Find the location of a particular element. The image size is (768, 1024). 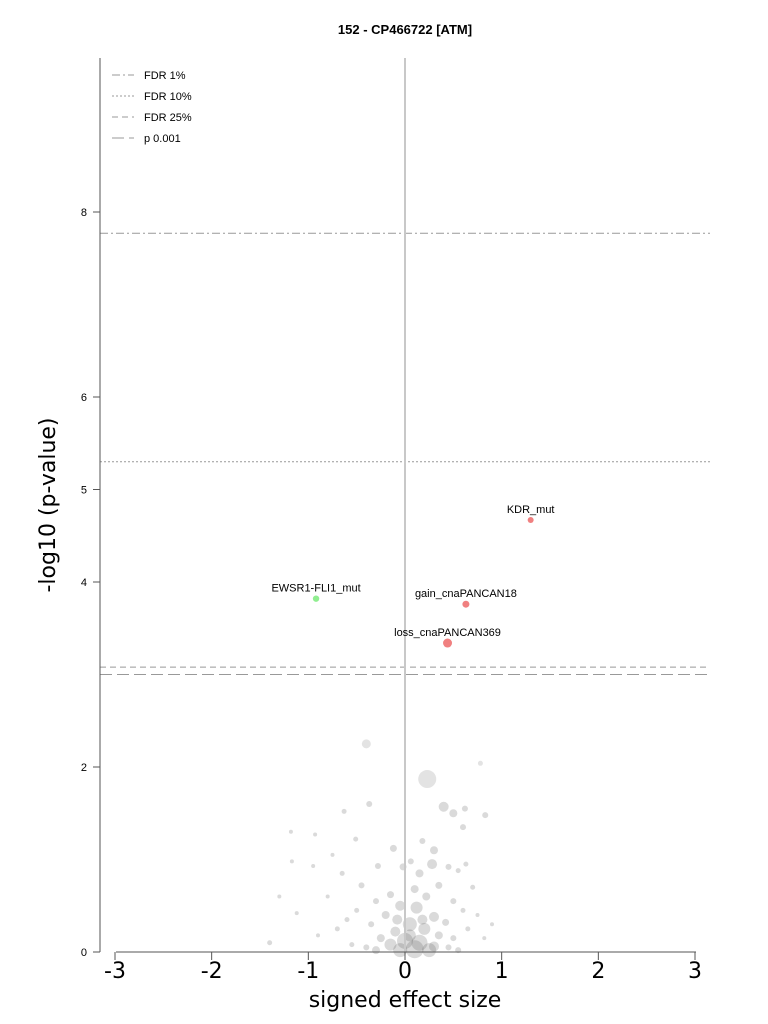

y-axis-label: -log10 (p-value) is located at coordinates (48, 504).